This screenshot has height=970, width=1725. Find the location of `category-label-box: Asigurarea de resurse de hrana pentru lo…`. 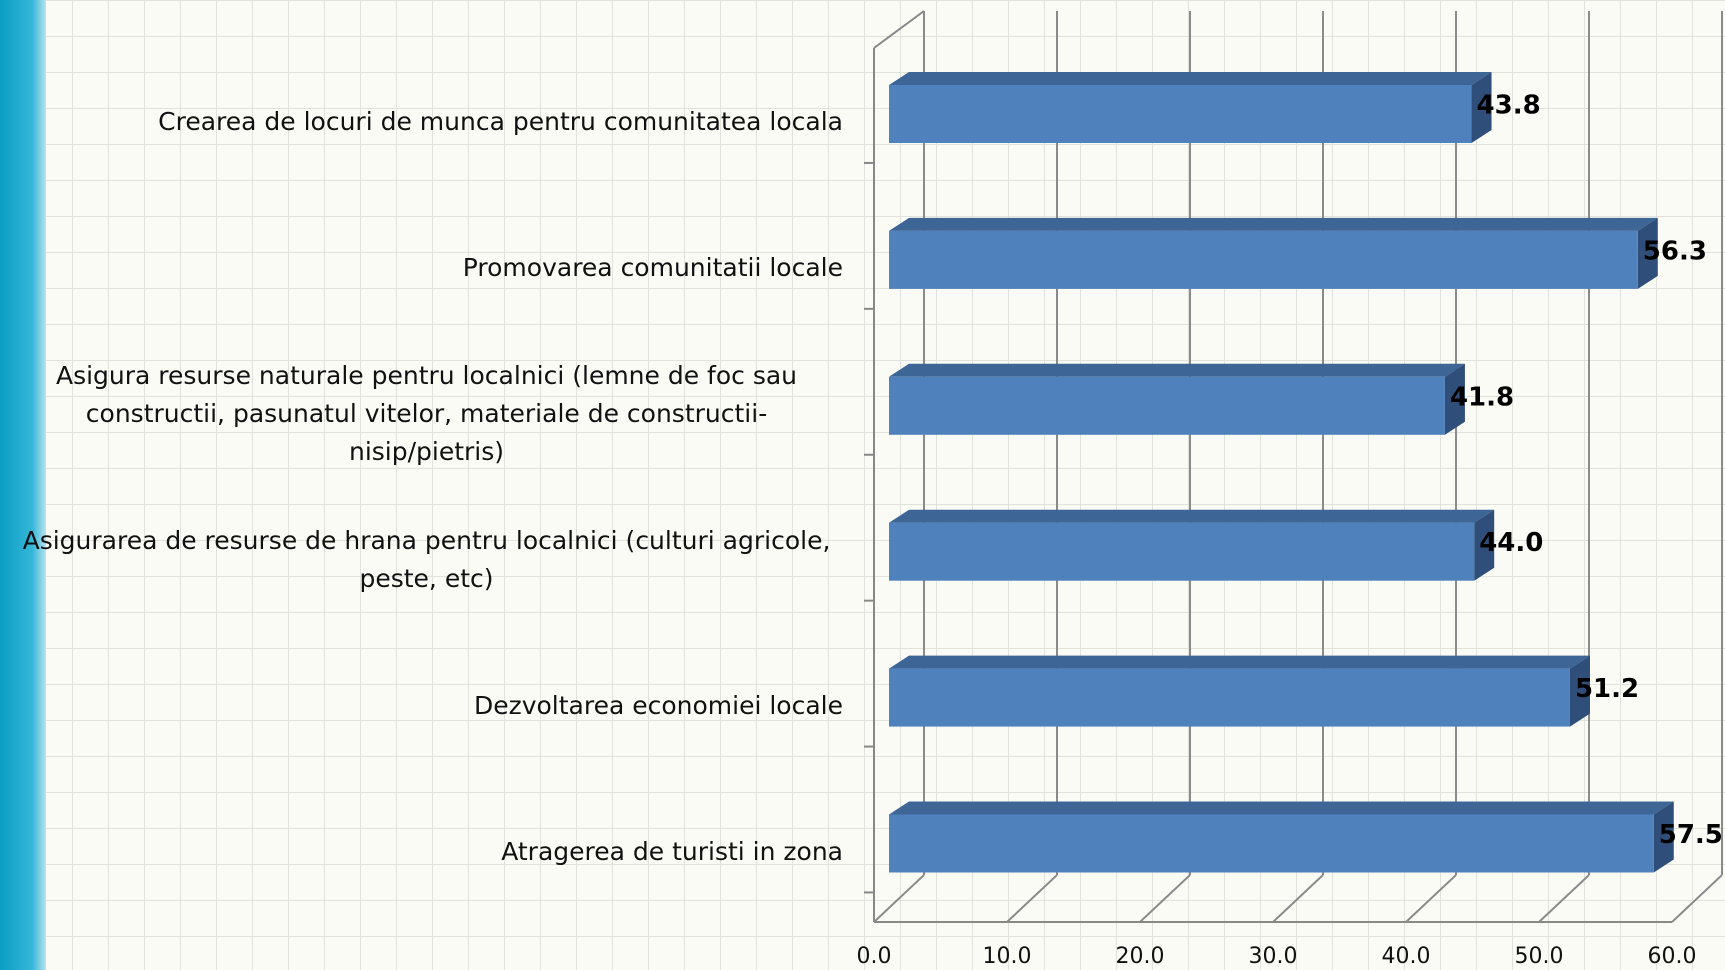

category-label-box: Asigurarea de resurse de hrana pentru lo… is located at coordinates (426, 560).